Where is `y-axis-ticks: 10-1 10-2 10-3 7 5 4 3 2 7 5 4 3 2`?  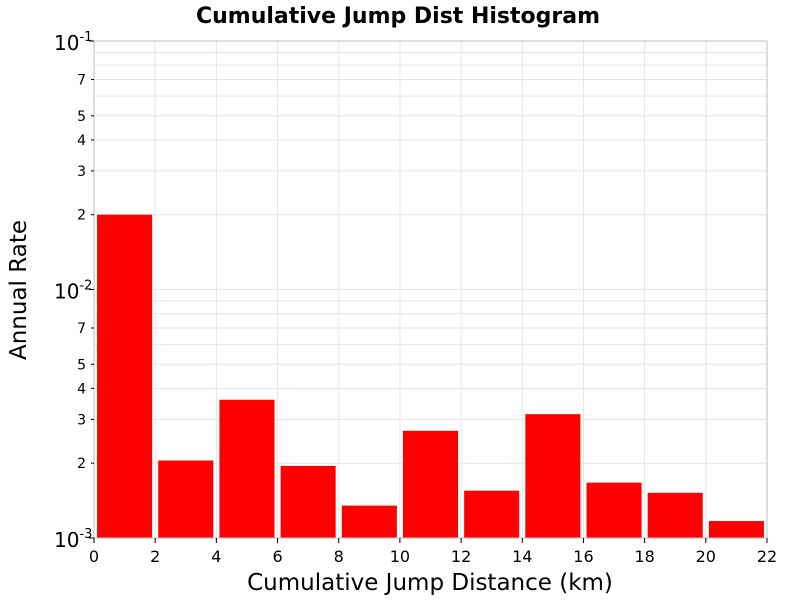
y-axis-ticks: 10-1 10-2 10-3 7 5 4 3 2 7 5 4 3 2 is located at coordinates (74, 291).